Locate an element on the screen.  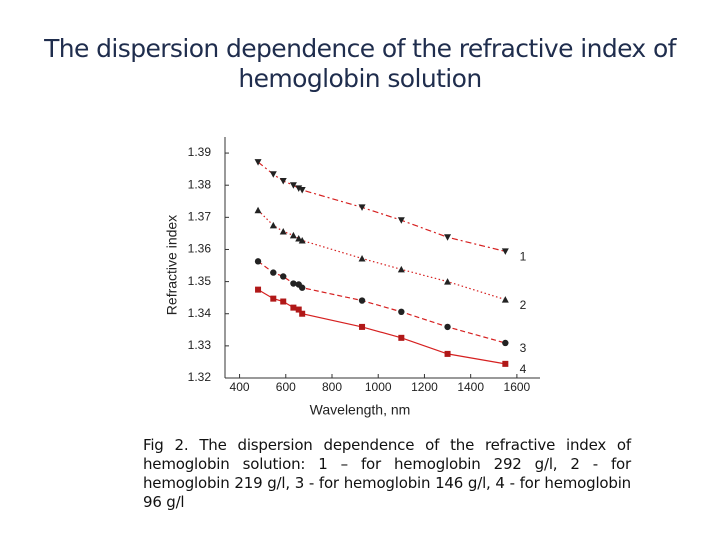
y-tick-label: 1.36 is located at coordinates (200, 249).